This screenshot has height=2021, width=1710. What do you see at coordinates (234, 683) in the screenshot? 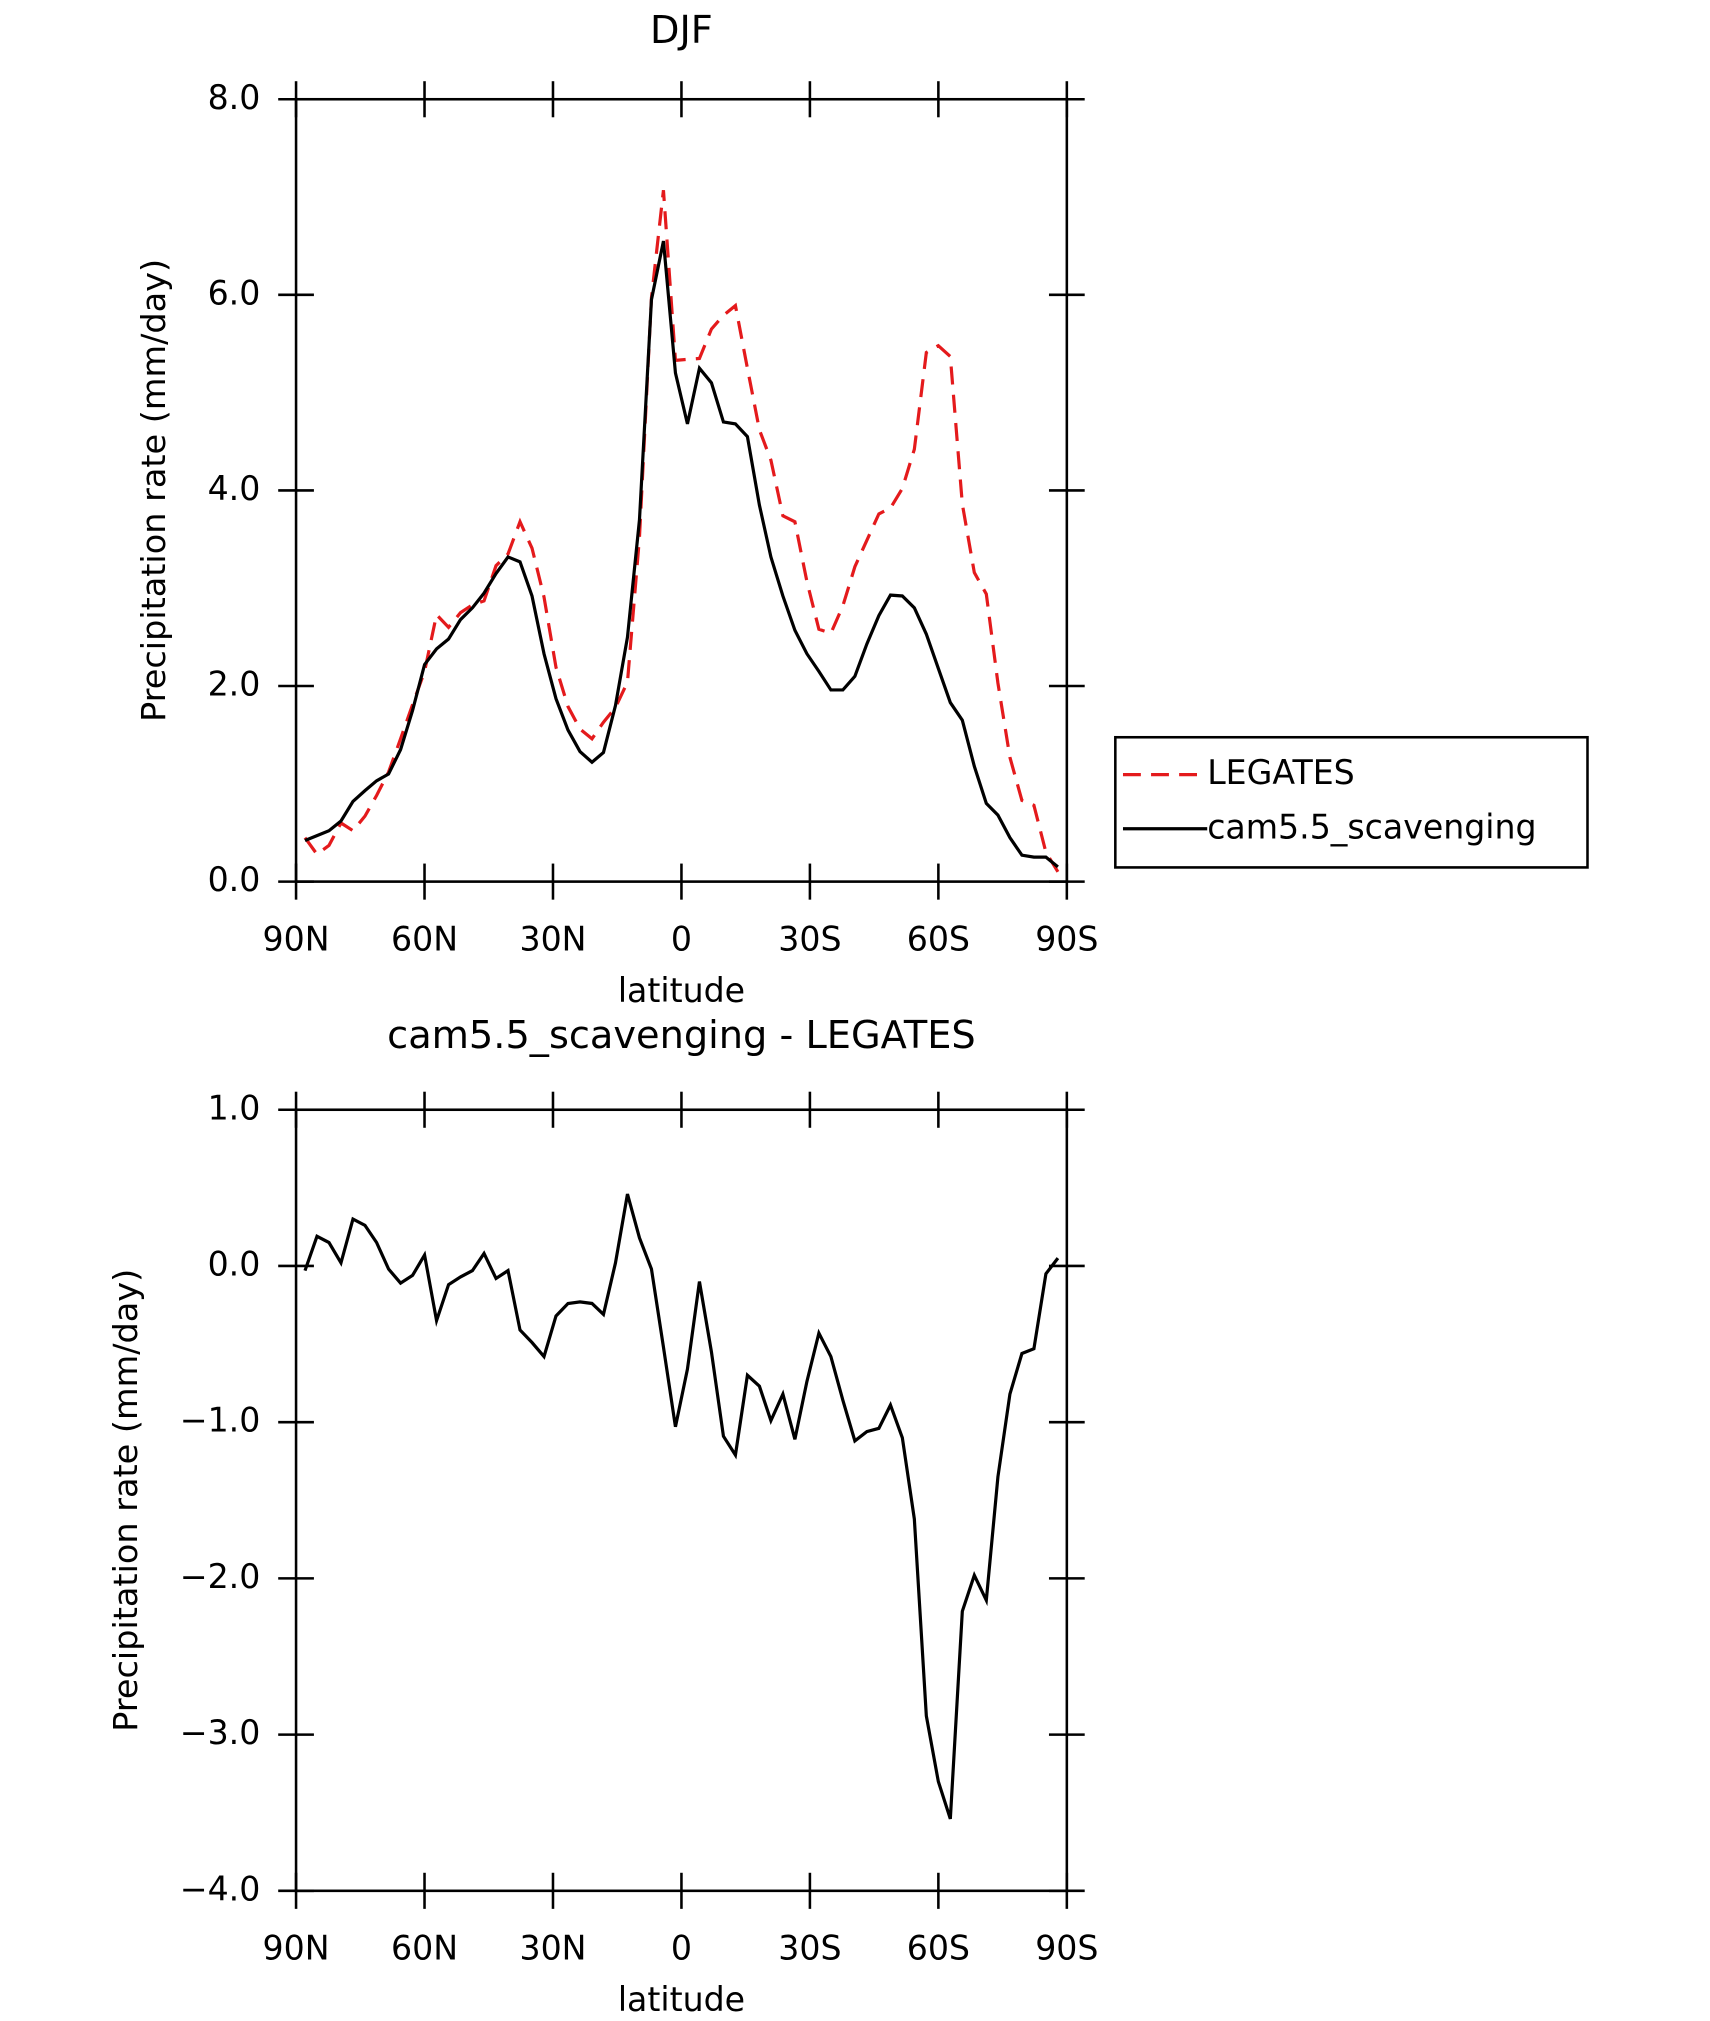
I see `y-tick-label: 2.0` at bounding box center [234, 683].